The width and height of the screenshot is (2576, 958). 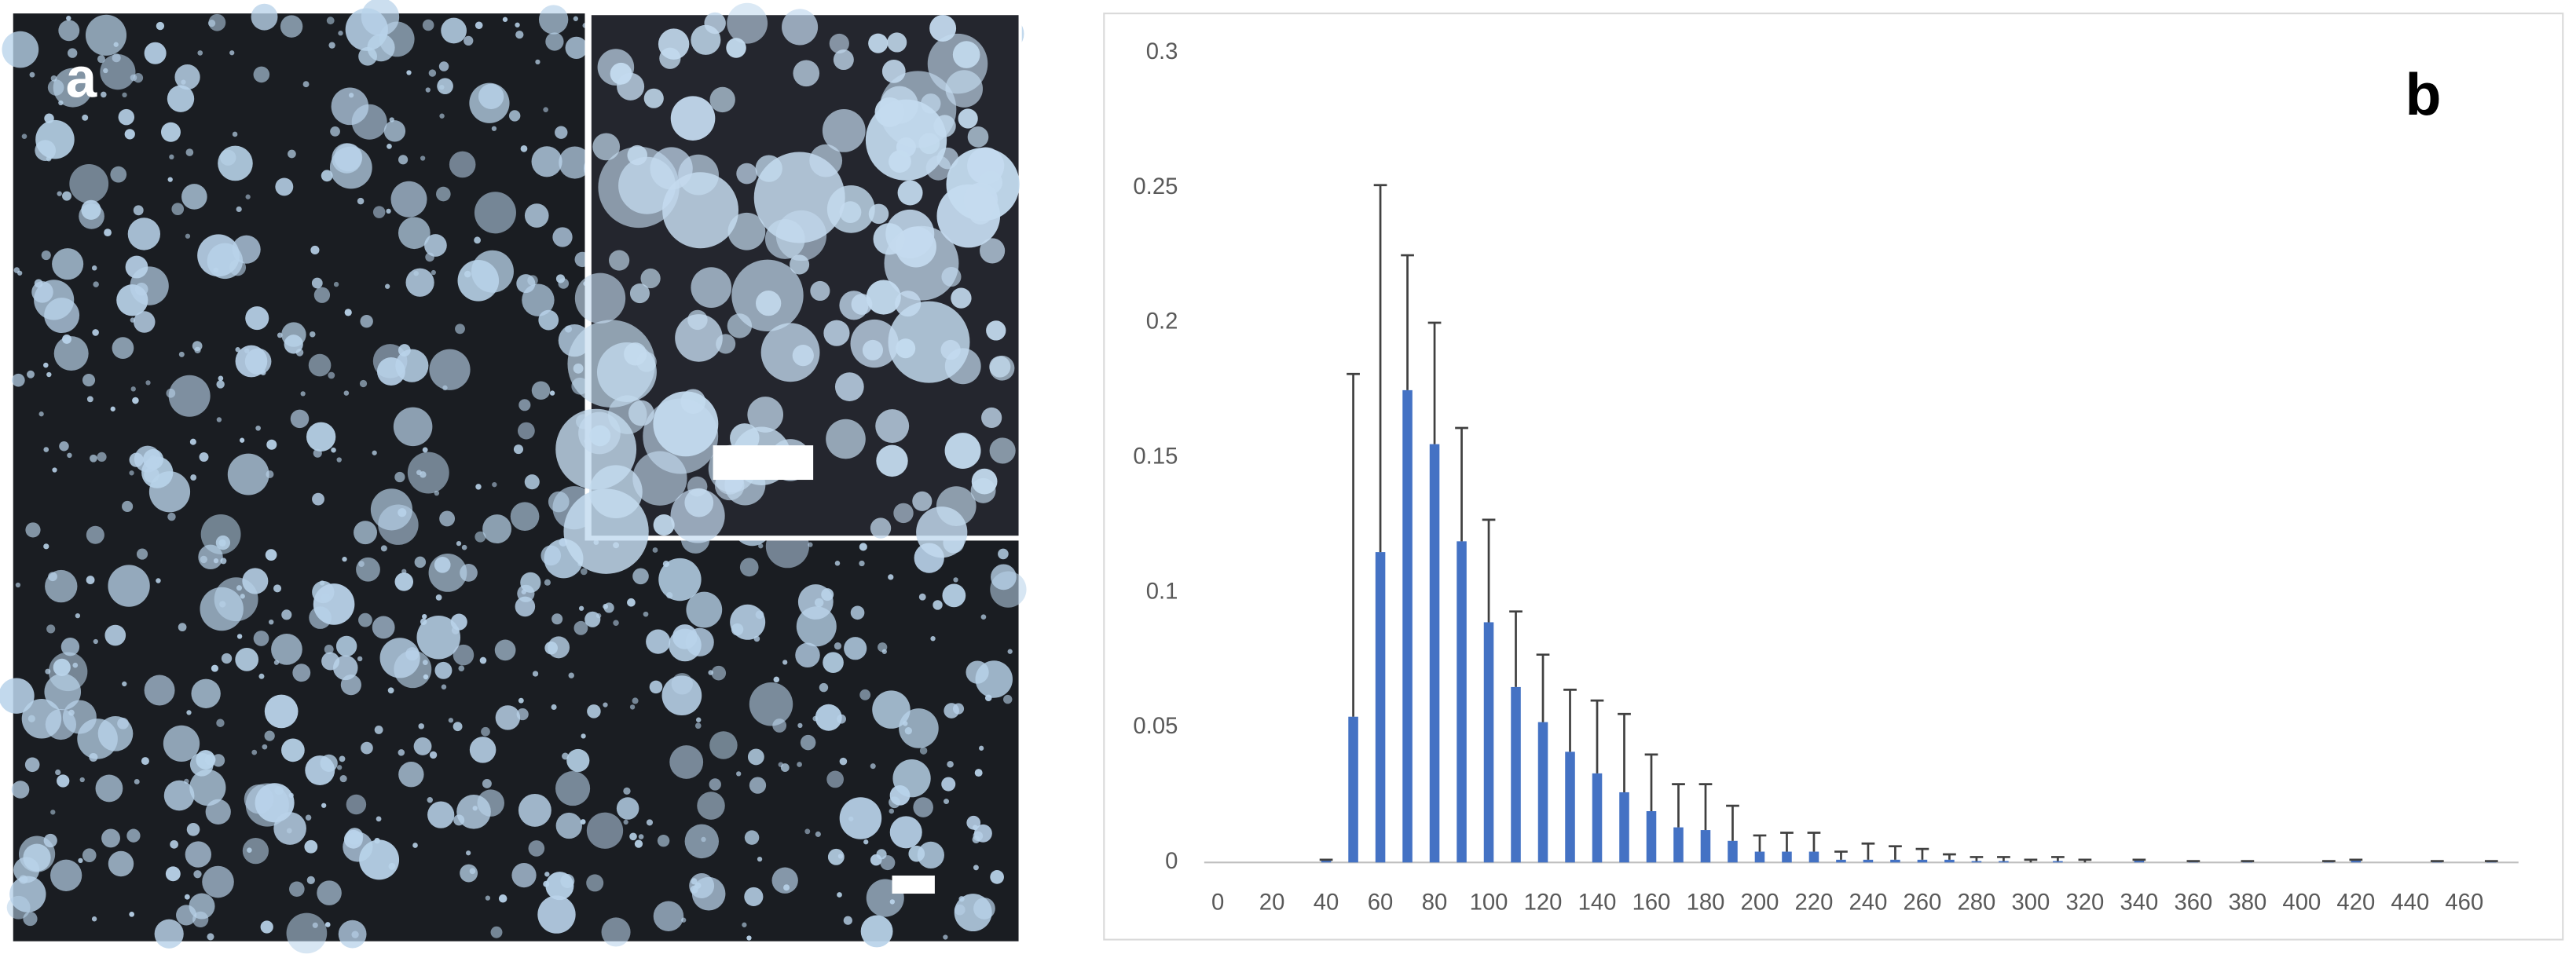 What do you see at coordinates (1155, 726) in the screenshot?
I see `y-tick-label: 0.05` at bounding box center [1155, 726].